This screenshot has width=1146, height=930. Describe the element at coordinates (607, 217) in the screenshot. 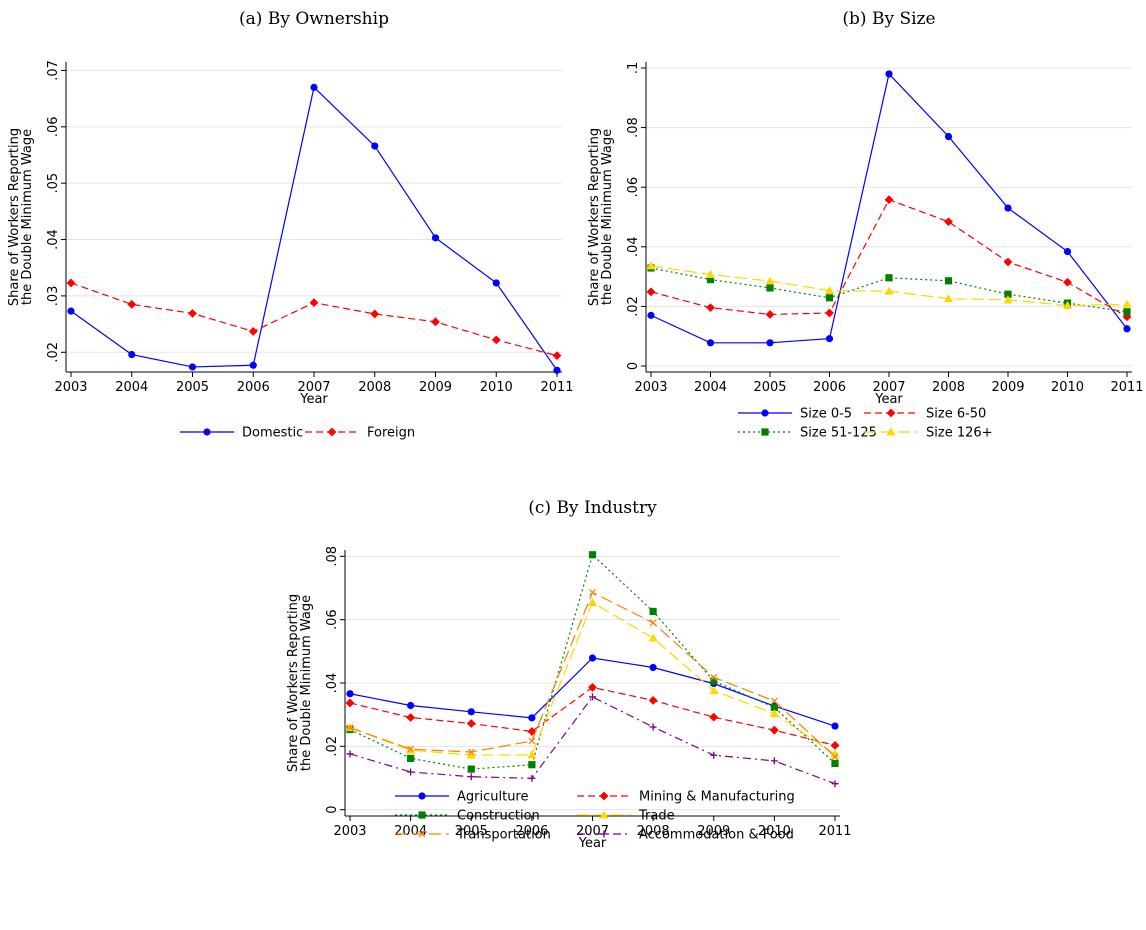

I see `y-axis-label-line2: the Double Minimum Wage` at that location.